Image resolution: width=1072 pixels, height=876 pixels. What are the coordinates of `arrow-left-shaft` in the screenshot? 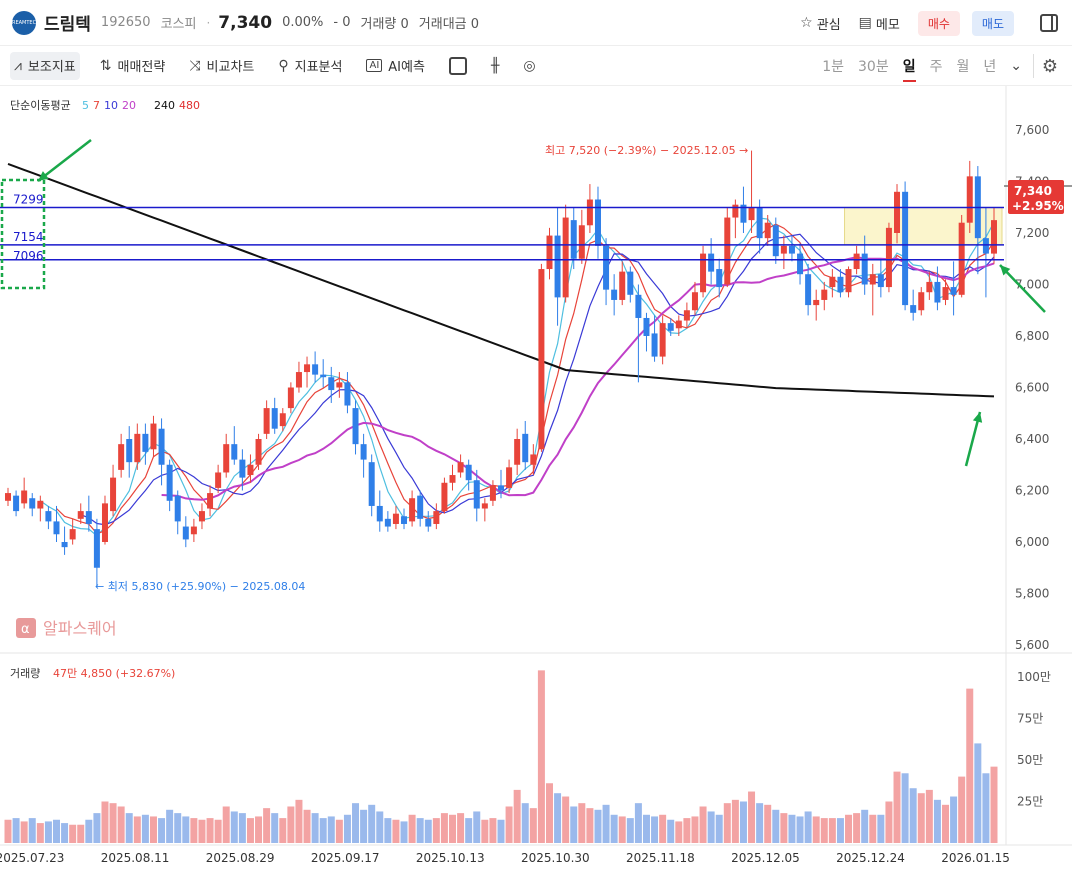 It's located at (64, 160).